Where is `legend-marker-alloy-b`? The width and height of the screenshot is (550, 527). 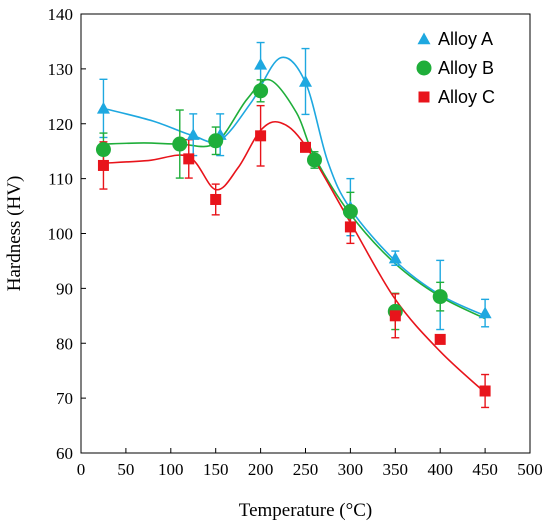 legend-marker-alloy-b is located at coordinates (424, 68).